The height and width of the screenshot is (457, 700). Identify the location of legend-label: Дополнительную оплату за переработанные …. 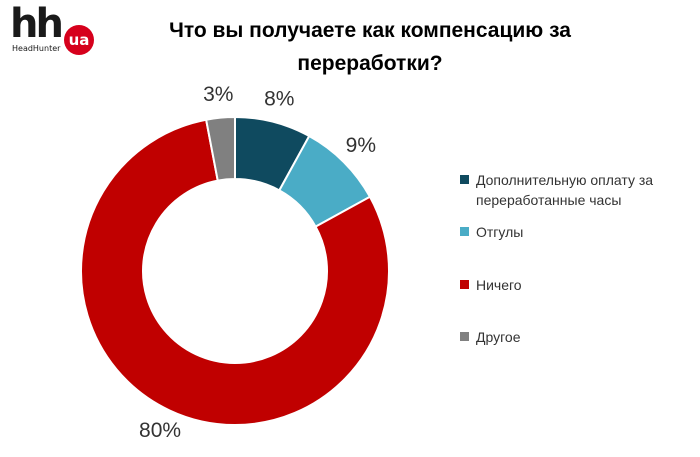
(565, 190).